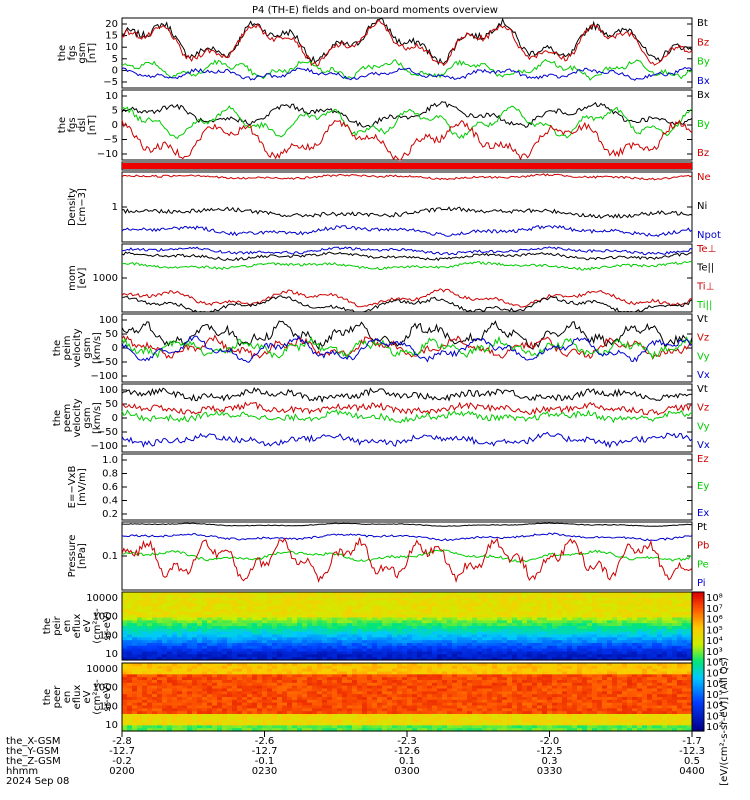 This screenshot has height=800, width=750. What do you see at coordinates (702, 389) in the screenshot?
I see `legend-peem-vel-Vt: Vt` at bounding box center [702, 389].